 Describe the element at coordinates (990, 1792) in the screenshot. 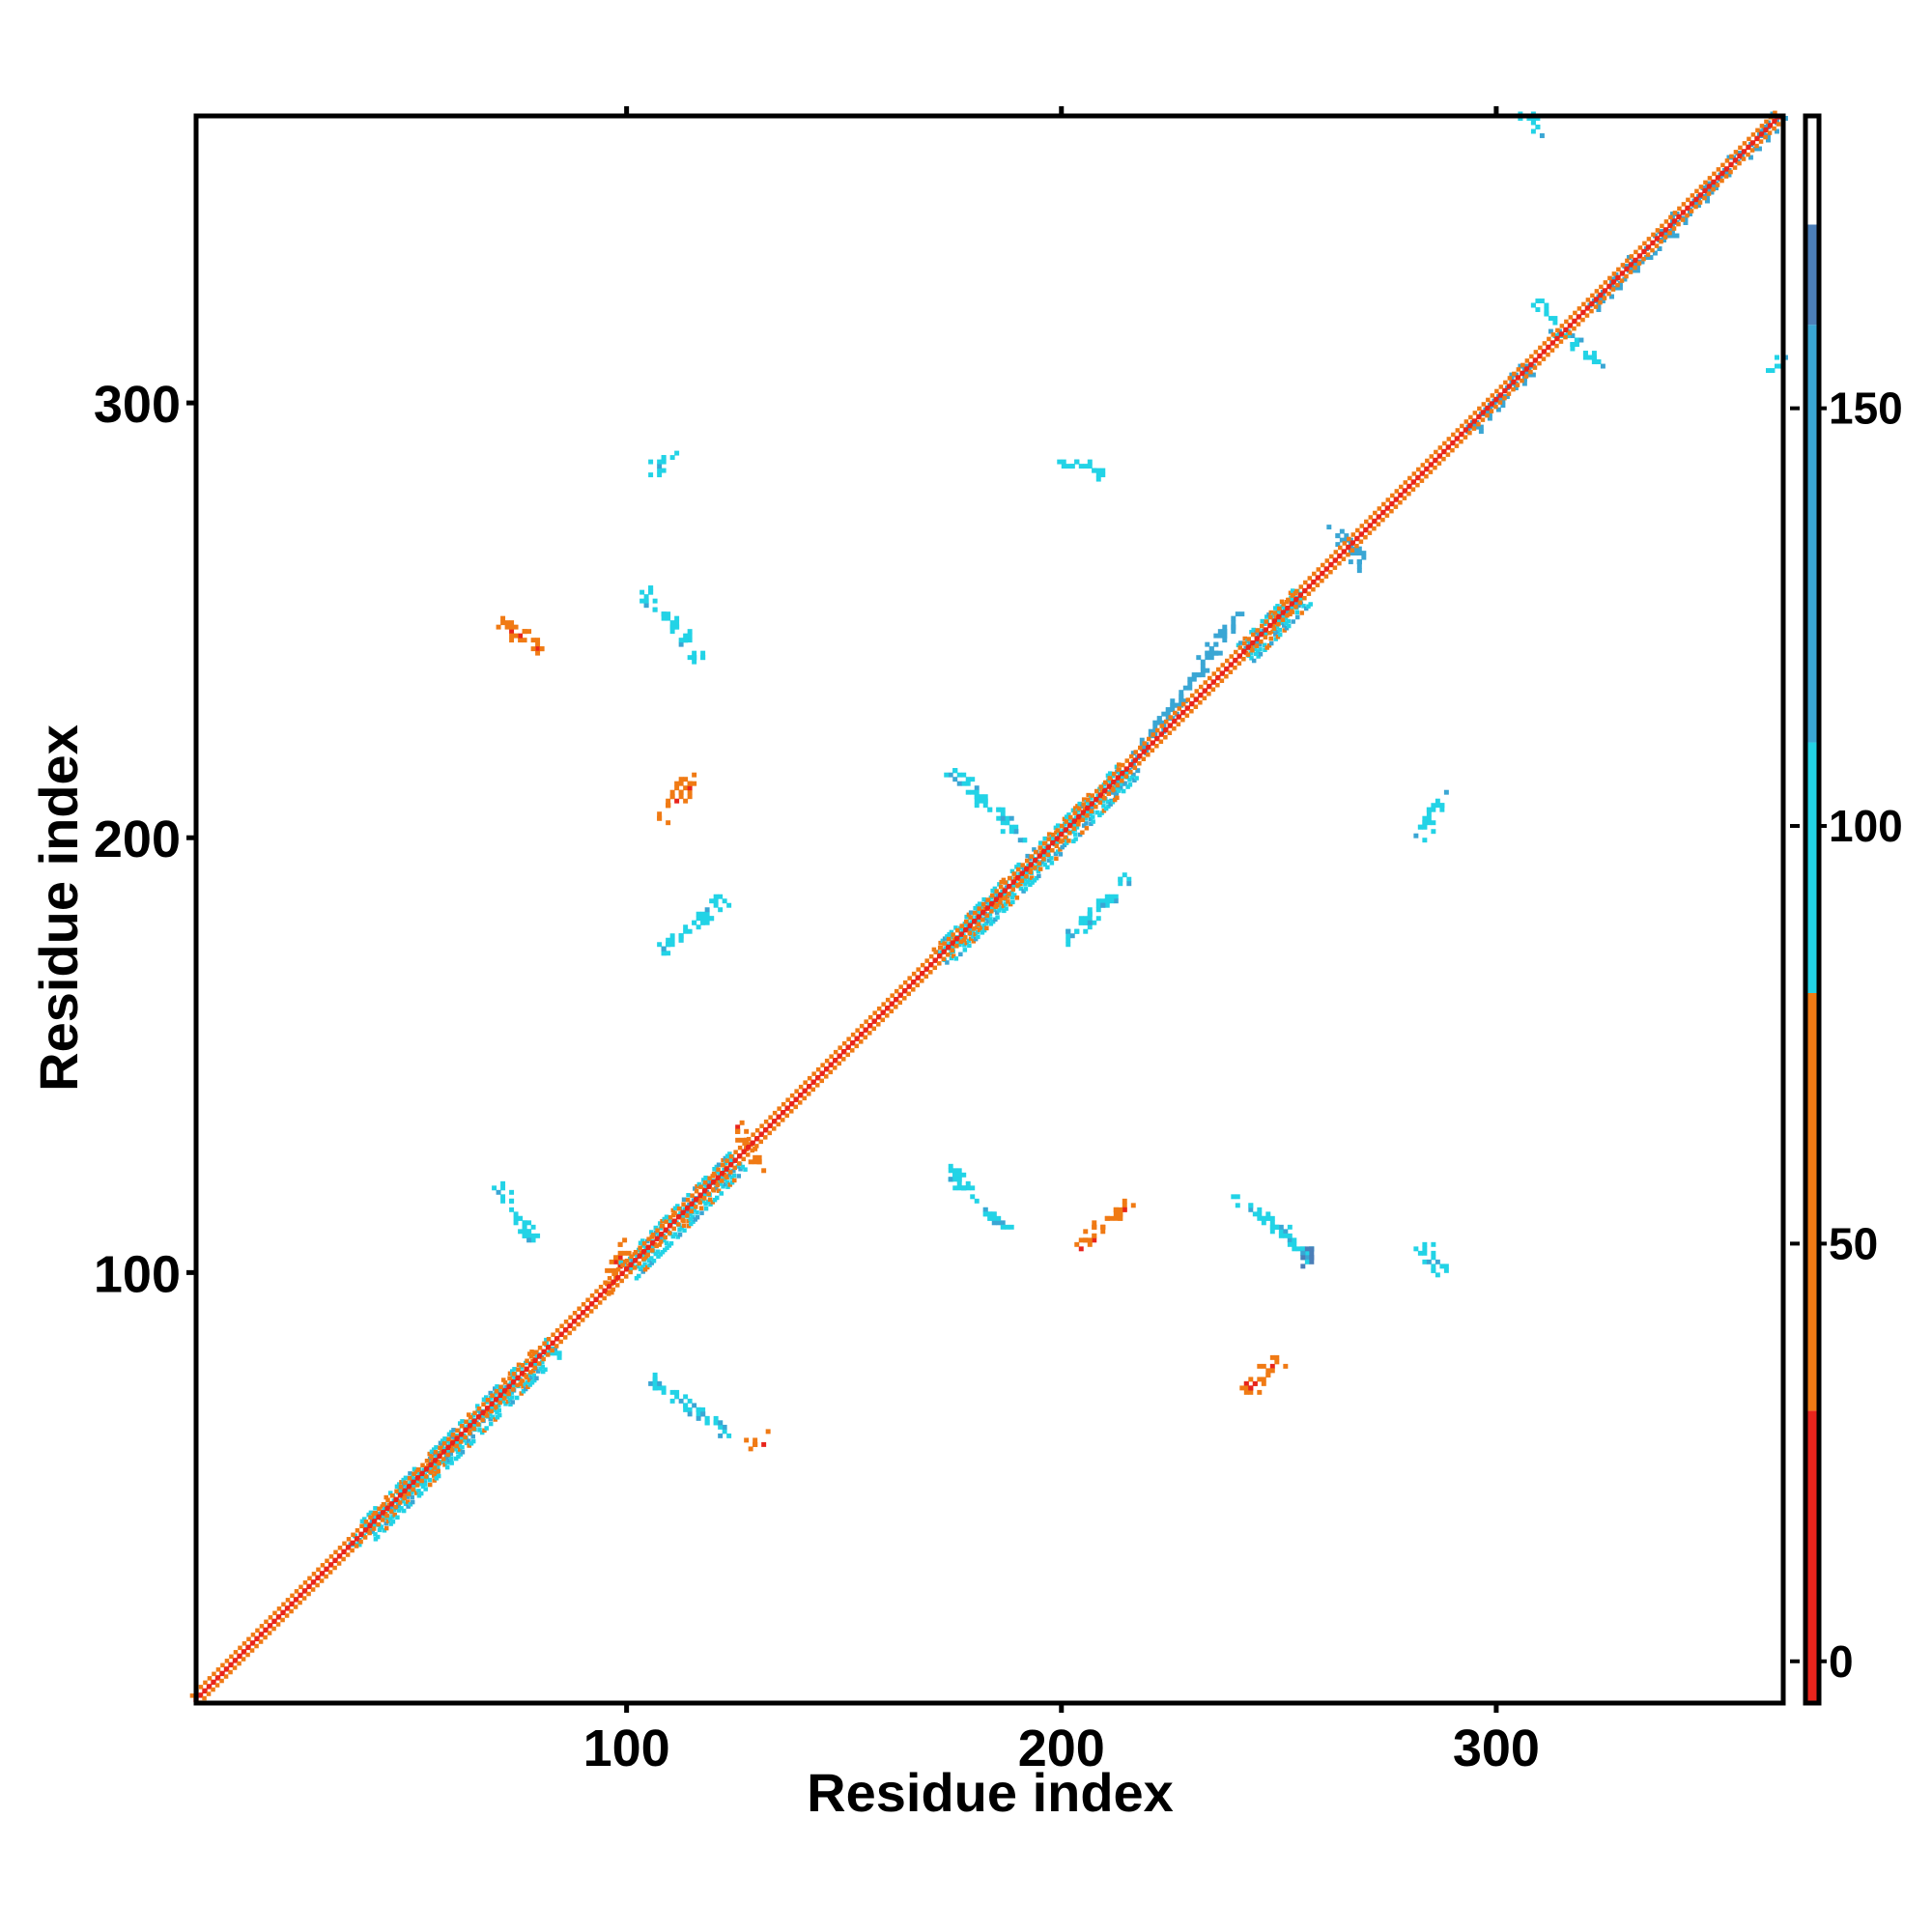

I see `x-axis-title: Residue index` at that location.